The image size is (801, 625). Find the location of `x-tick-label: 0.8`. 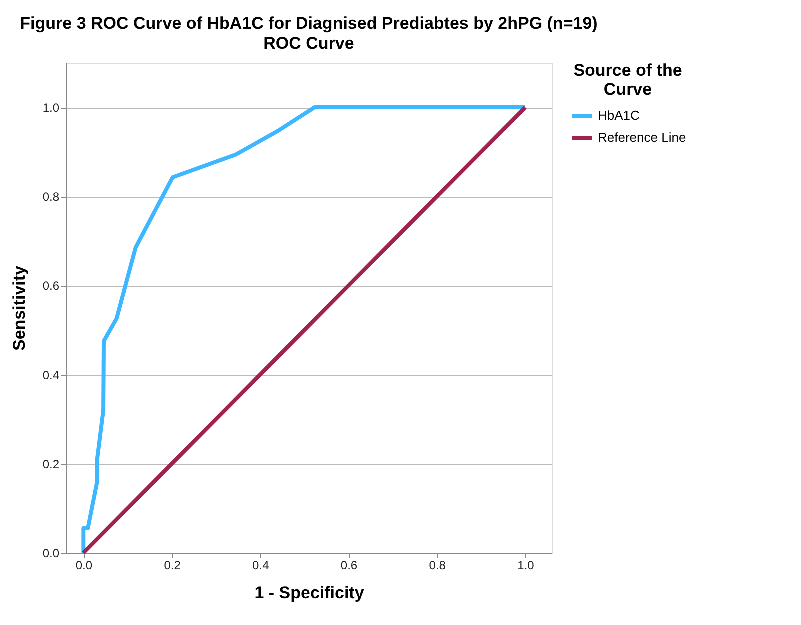

x-tick-label: 0.8 is located at coordinates (437, 565).